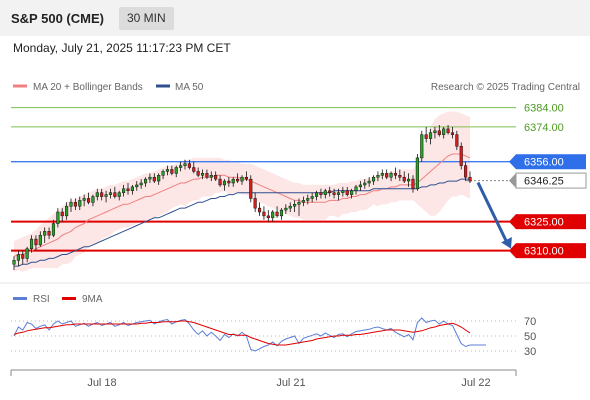 This screenshot has height=400, width=590. I want to click on time-axis-labels: Jul 18 Jul 21 Jul 22, so click(288, 383).